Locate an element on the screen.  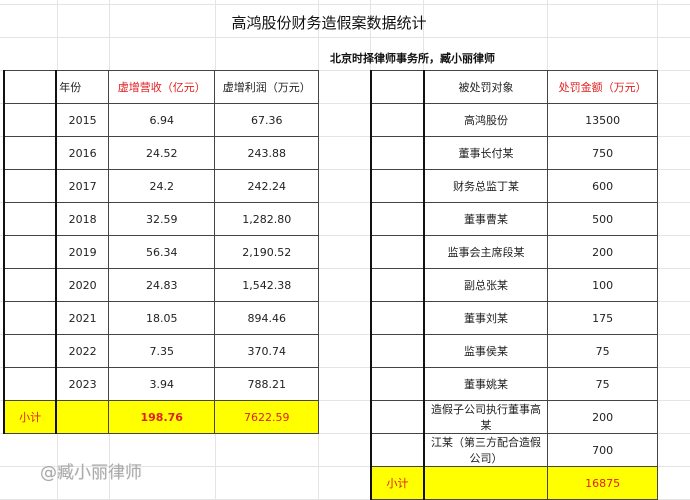
cell: 894.46 is located at coordinates (266, 318).